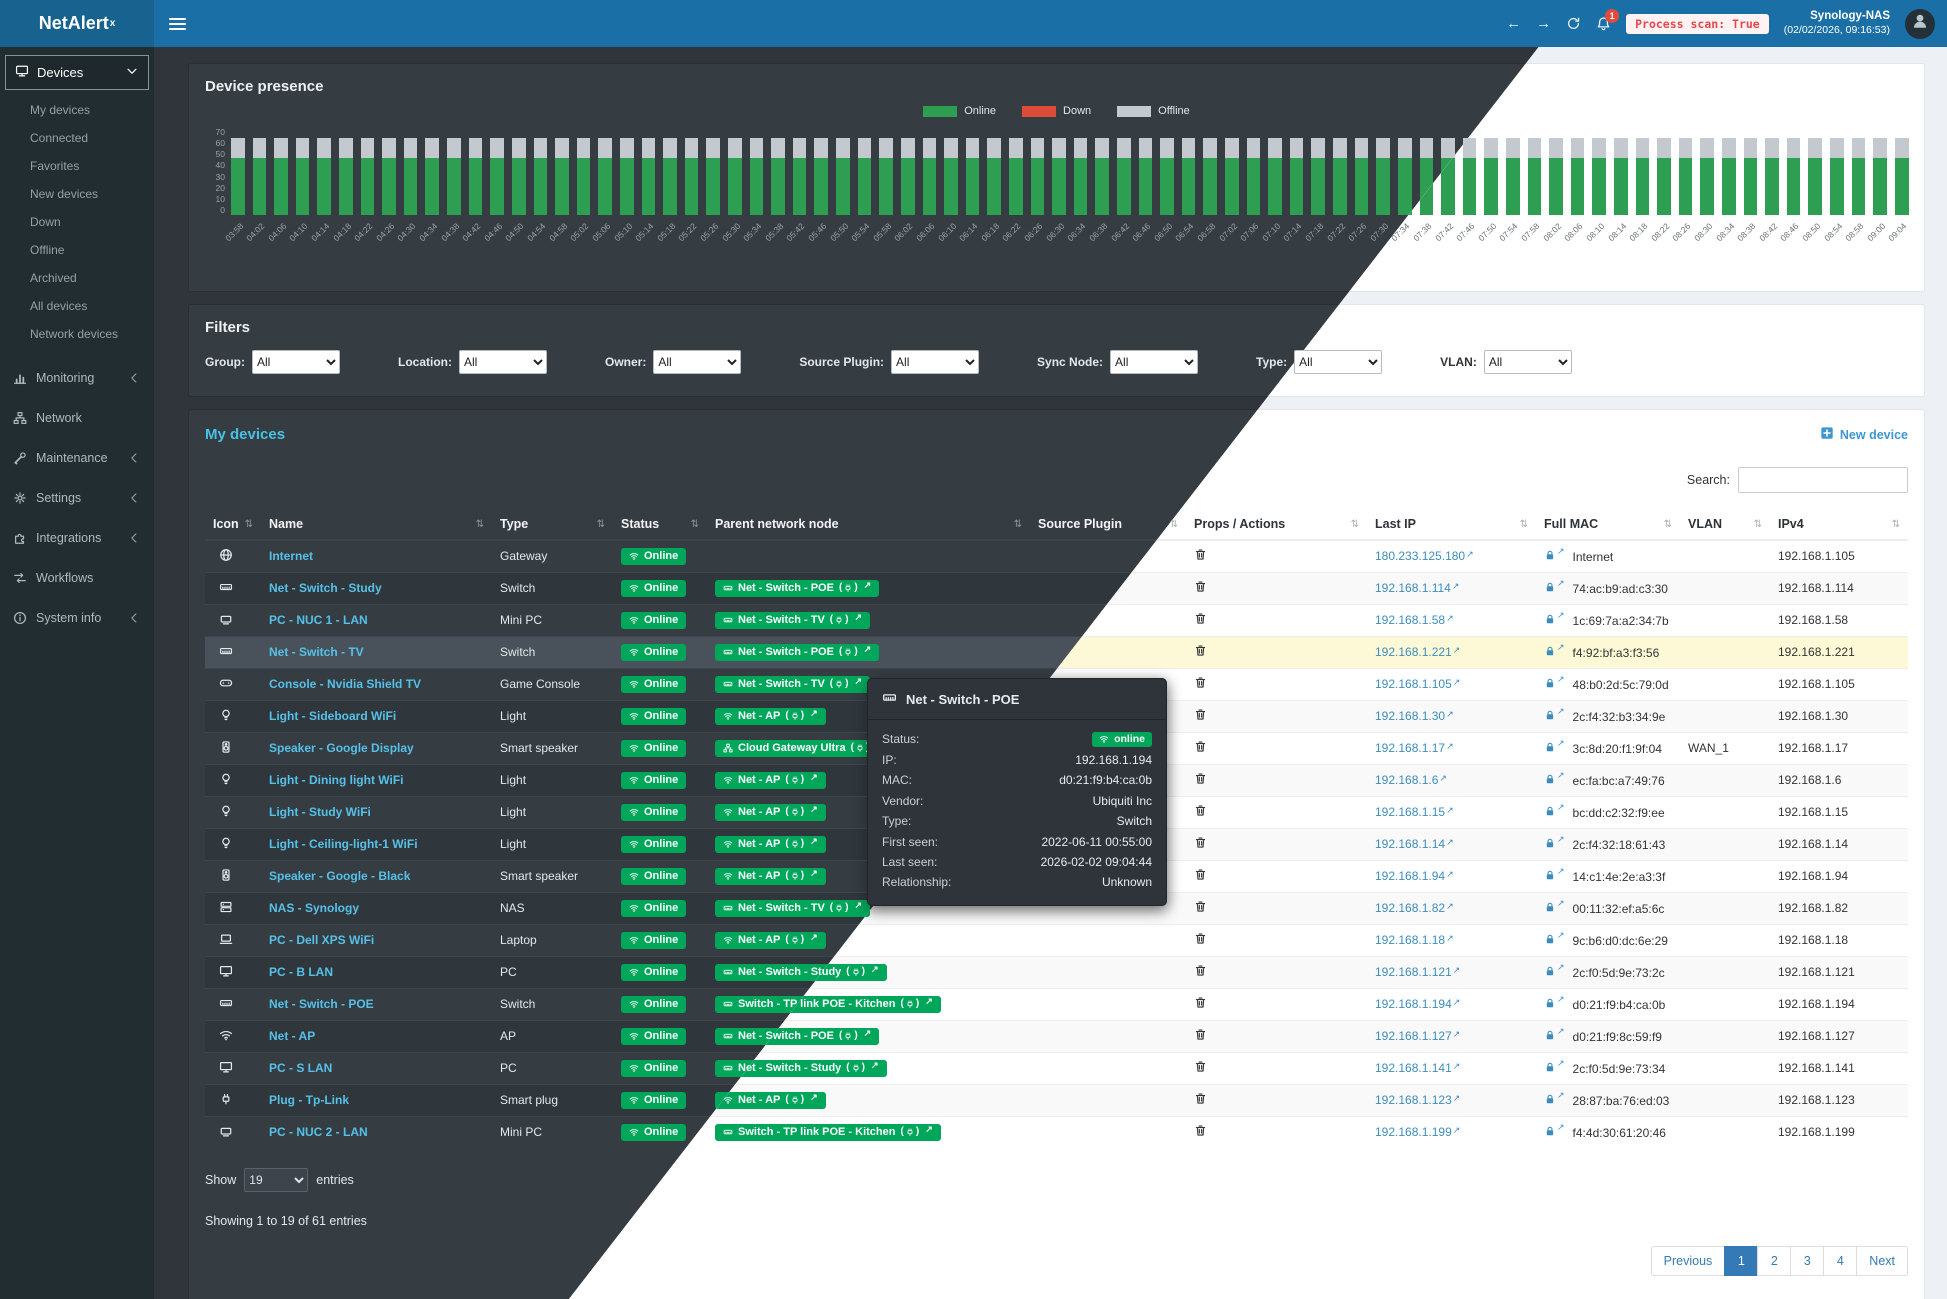 This screenshot has height=1299, width=1947. Describe the element at coordinates (74, 334) in the screenshot. I see `sidebar-item-network-devices: Network devices` at that location.